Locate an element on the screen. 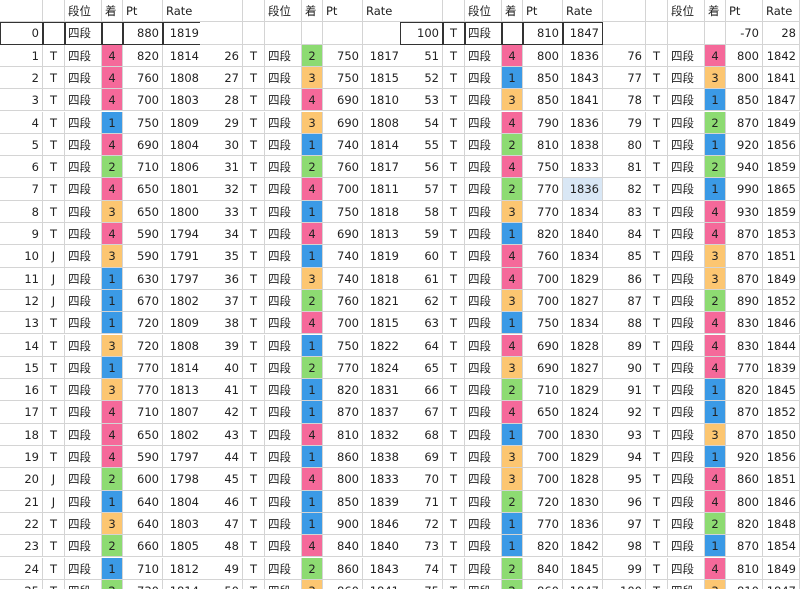 This screenshot has height=589, width=800. cell-pt: 760 is located at coordinates (343, 167).